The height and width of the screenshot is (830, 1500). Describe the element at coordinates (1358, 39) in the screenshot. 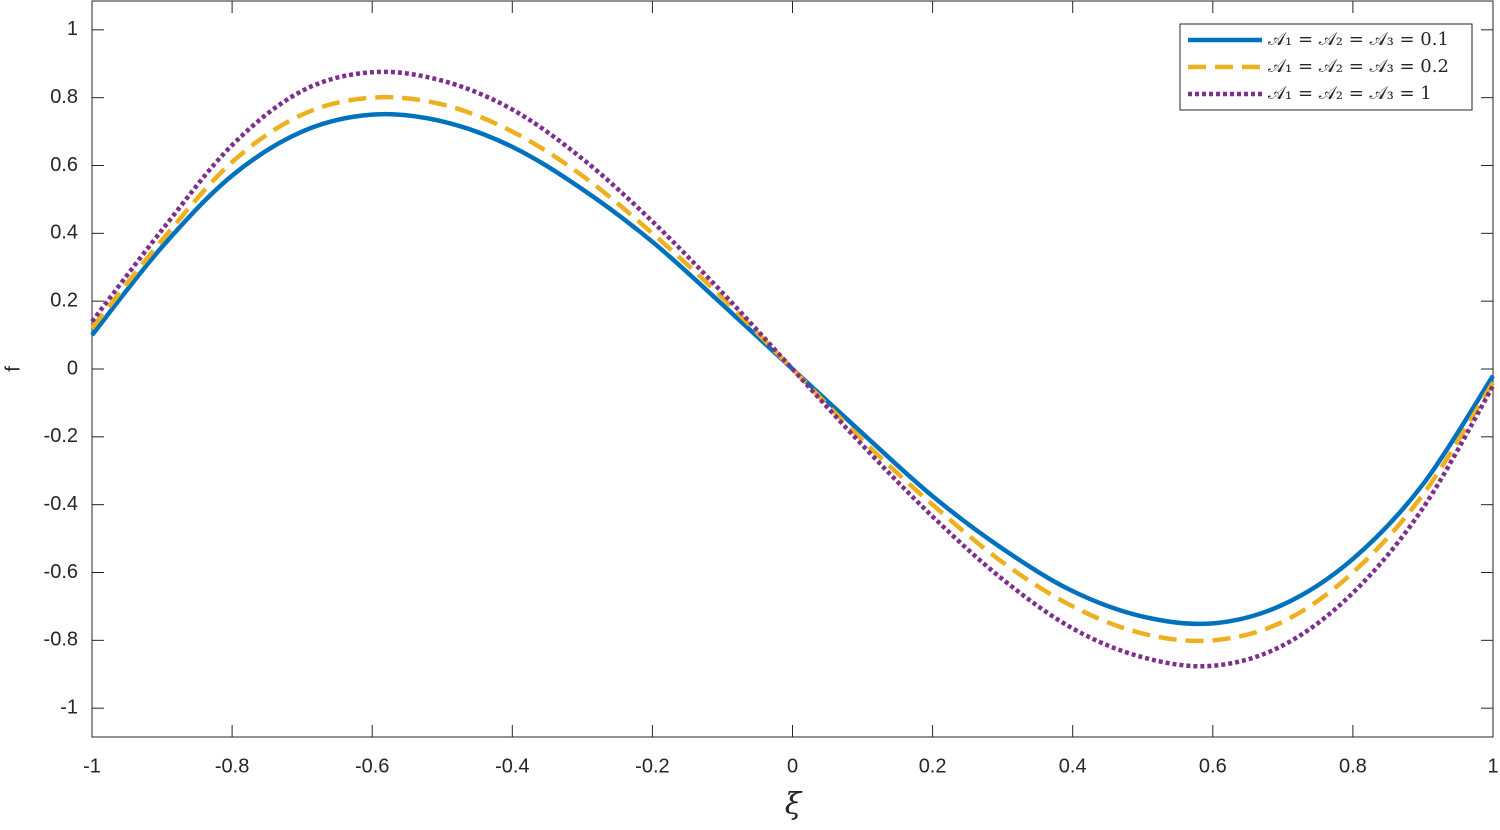

I see `legend-label: 𝒜₁ = 𝒜₂ = 𝒜₃ = 0.1` at that location.